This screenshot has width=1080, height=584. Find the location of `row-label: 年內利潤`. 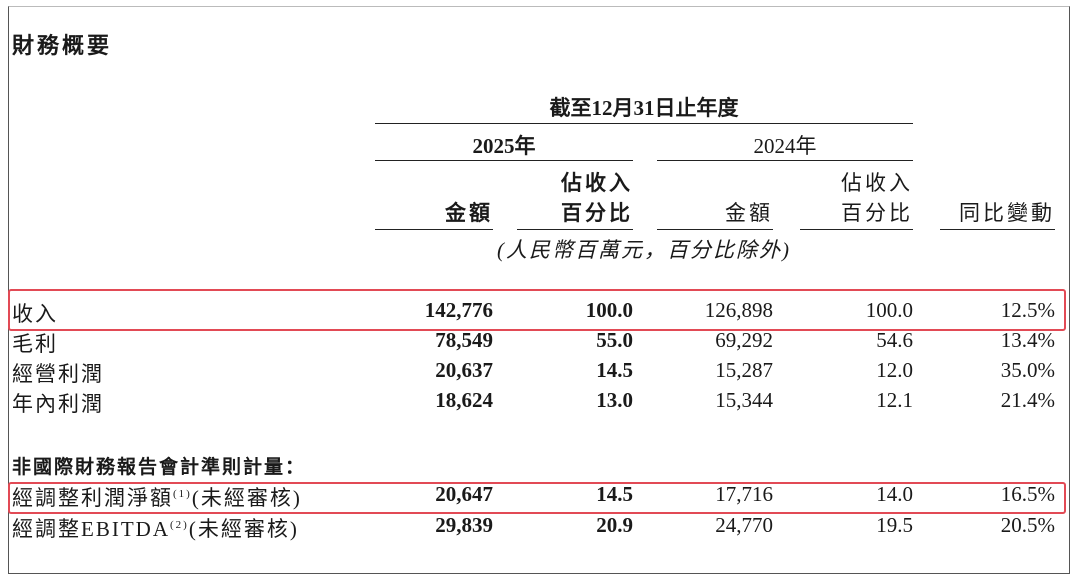

row-label: 年內利潤 is located at coordinates (58, 403).